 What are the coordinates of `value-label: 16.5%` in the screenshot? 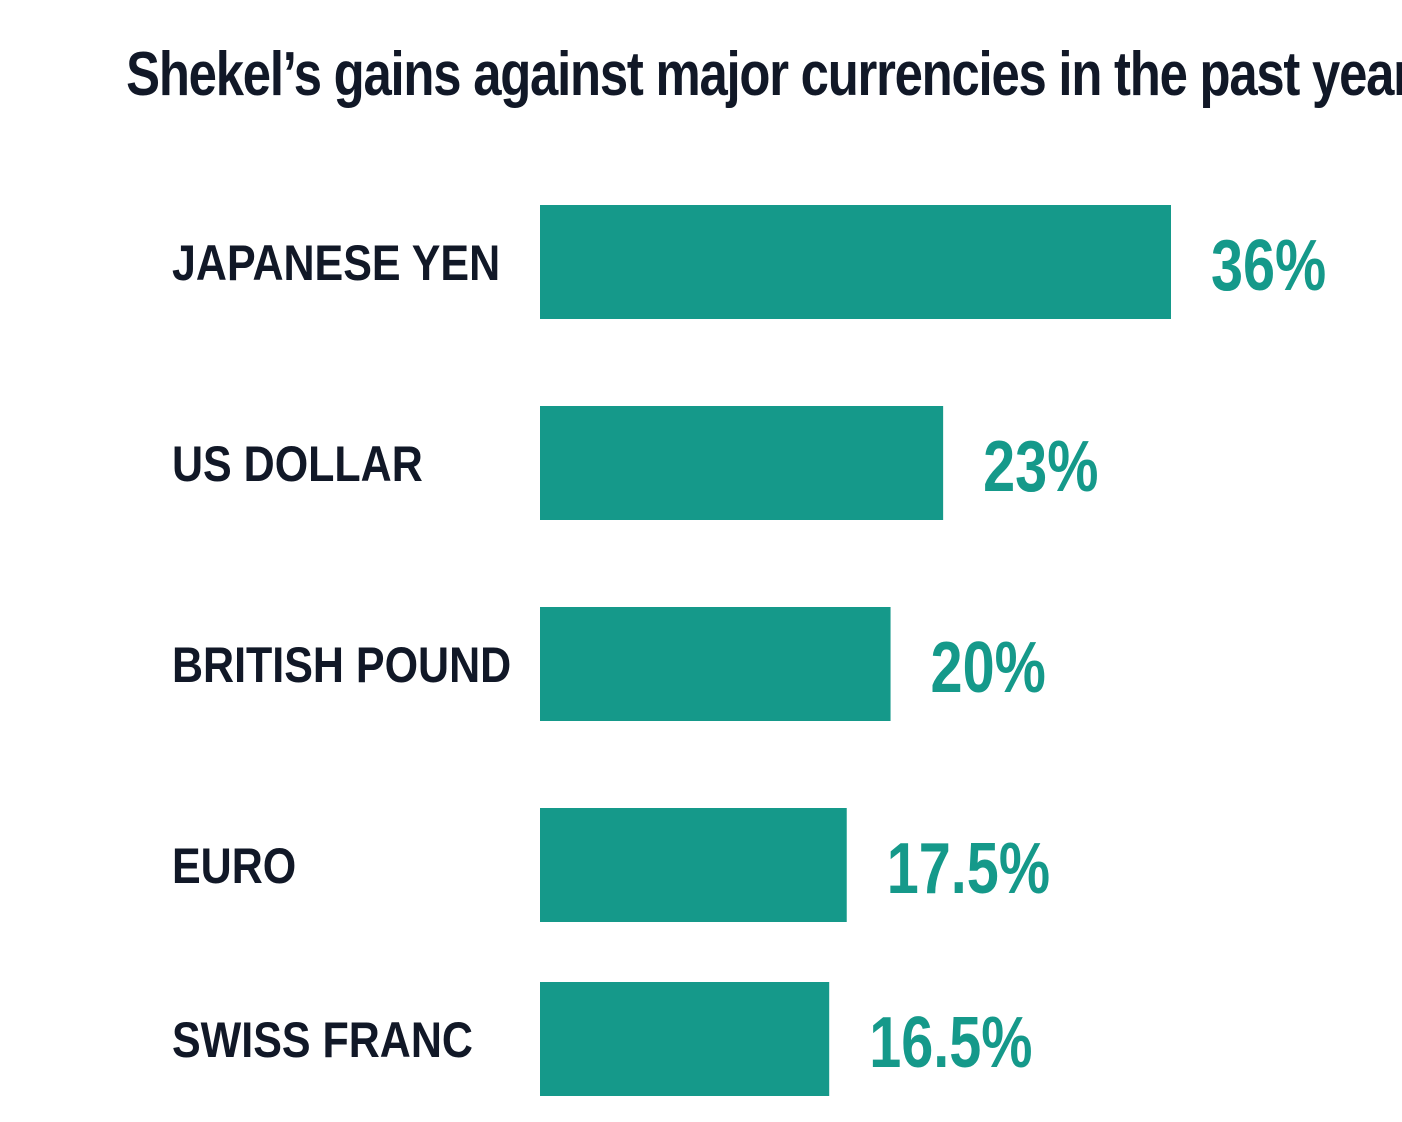 It's located at (950, 1042).